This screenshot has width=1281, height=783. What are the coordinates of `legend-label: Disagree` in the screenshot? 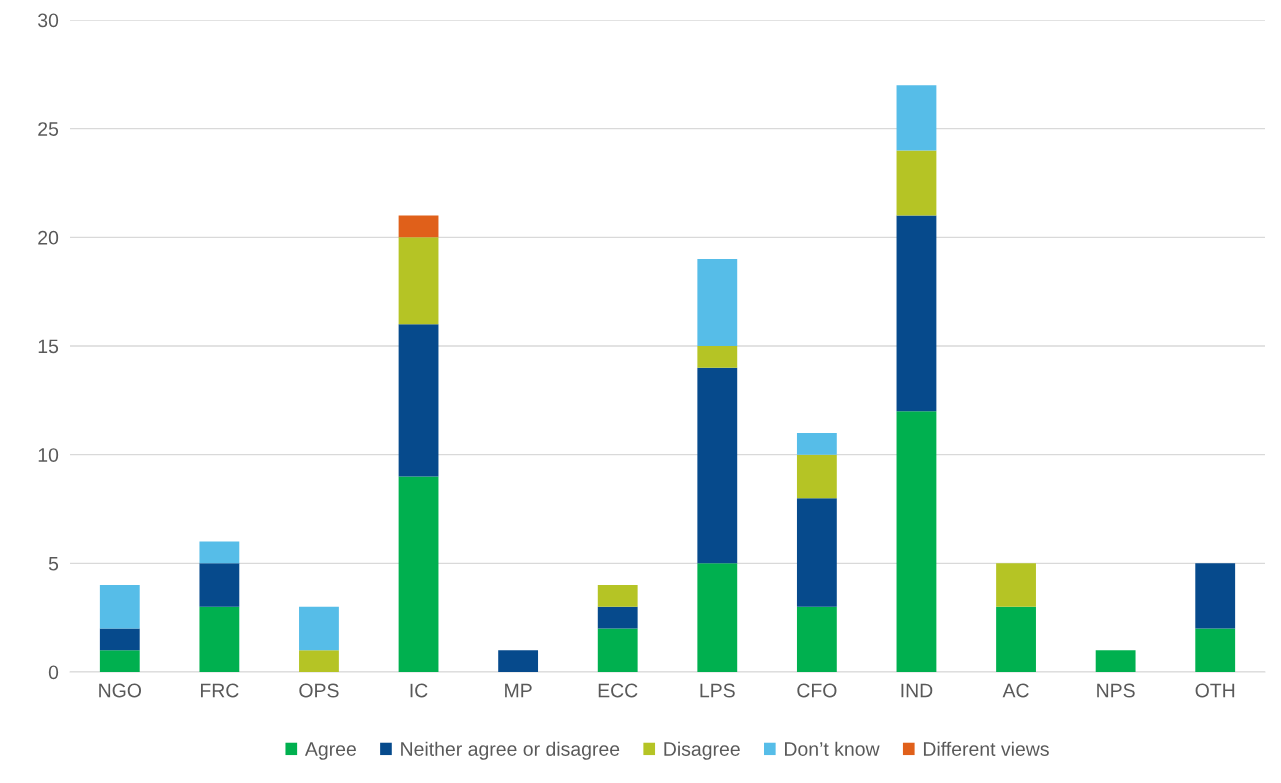 It's located at (702, 750).